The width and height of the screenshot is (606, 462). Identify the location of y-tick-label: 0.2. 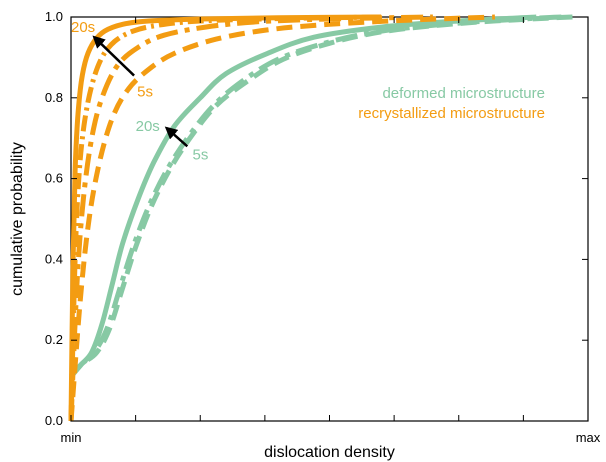
(54, 339).